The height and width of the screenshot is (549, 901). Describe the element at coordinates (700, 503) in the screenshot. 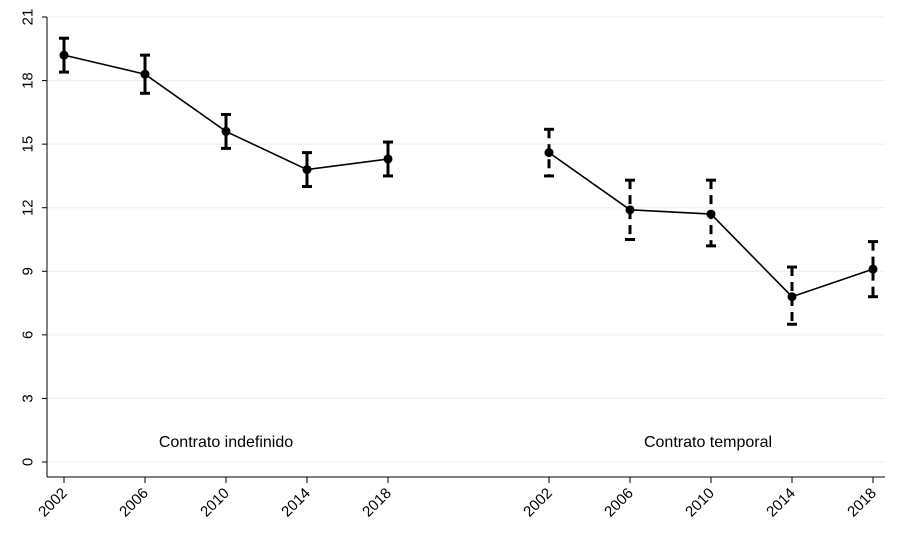

I see `x-tick-label-1-2010: 2010` at that location.